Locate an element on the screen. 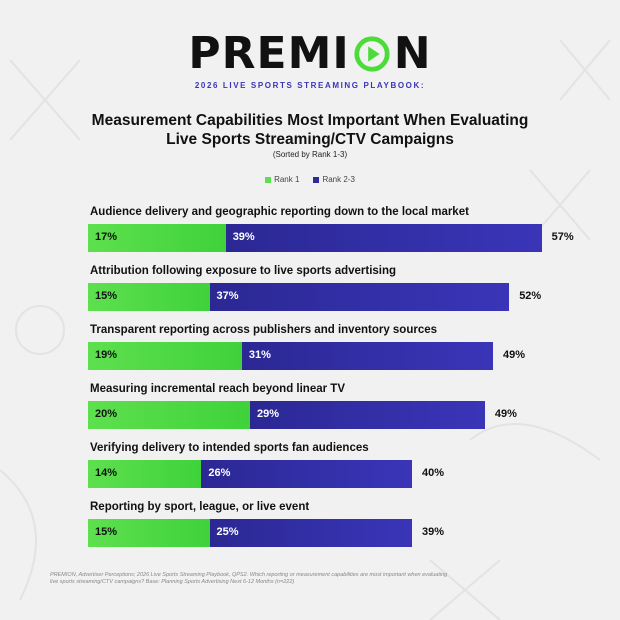 This screenshot has height=620, width=620. bar-label-rank1: 20% is located at coordinates (106, 414).